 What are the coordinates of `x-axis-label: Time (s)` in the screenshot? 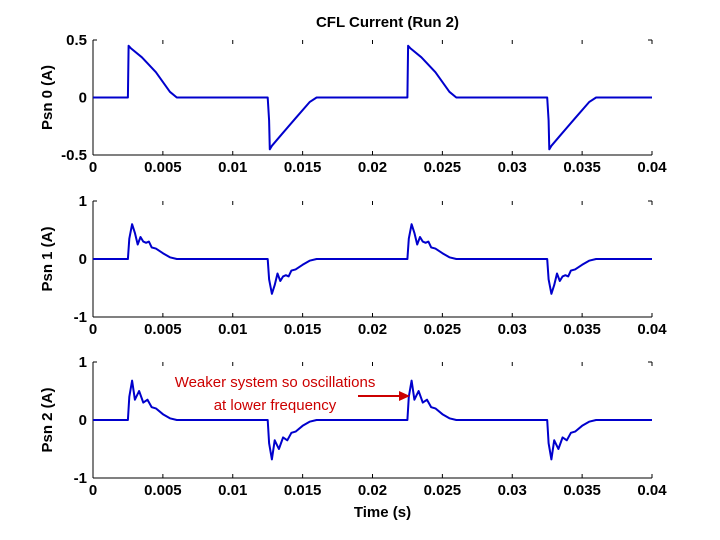 It's located at (382, 512).